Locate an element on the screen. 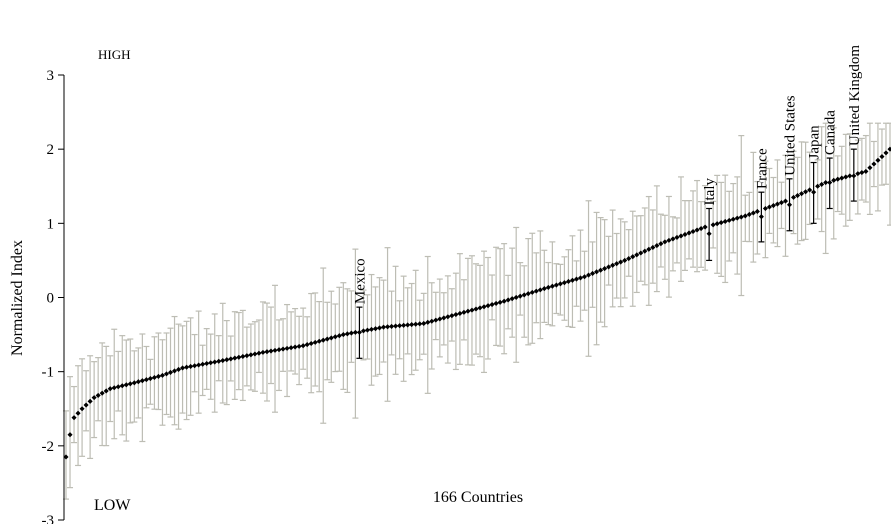 Image resolution: width=891 pixels, height=524 pixels. country-label-france: France is located at coordinates (762, 168).